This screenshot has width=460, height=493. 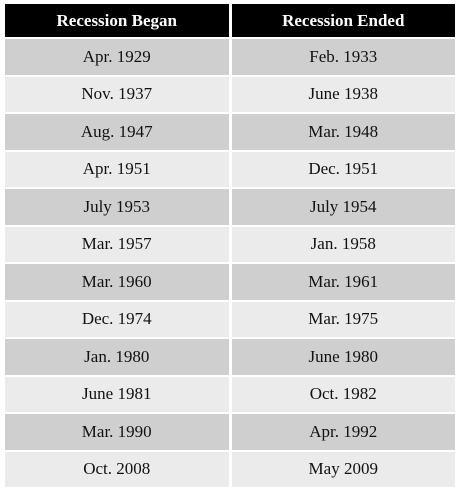 I want to click on header-row: Recession Began Recession Ended, so click(x=230, y=20).